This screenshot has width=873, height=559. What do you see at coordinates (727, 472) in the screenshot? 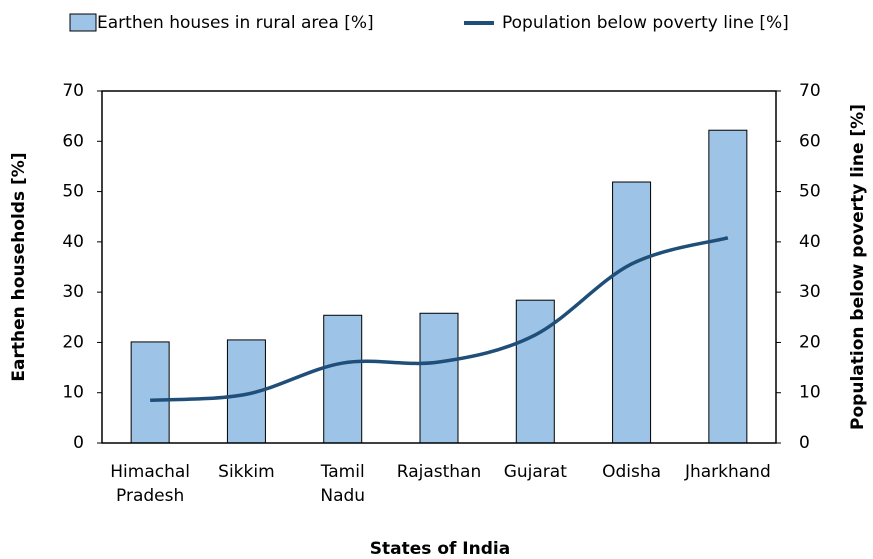
I see `x-tick-label: Jharkhand` at bounding box center [727, 472].